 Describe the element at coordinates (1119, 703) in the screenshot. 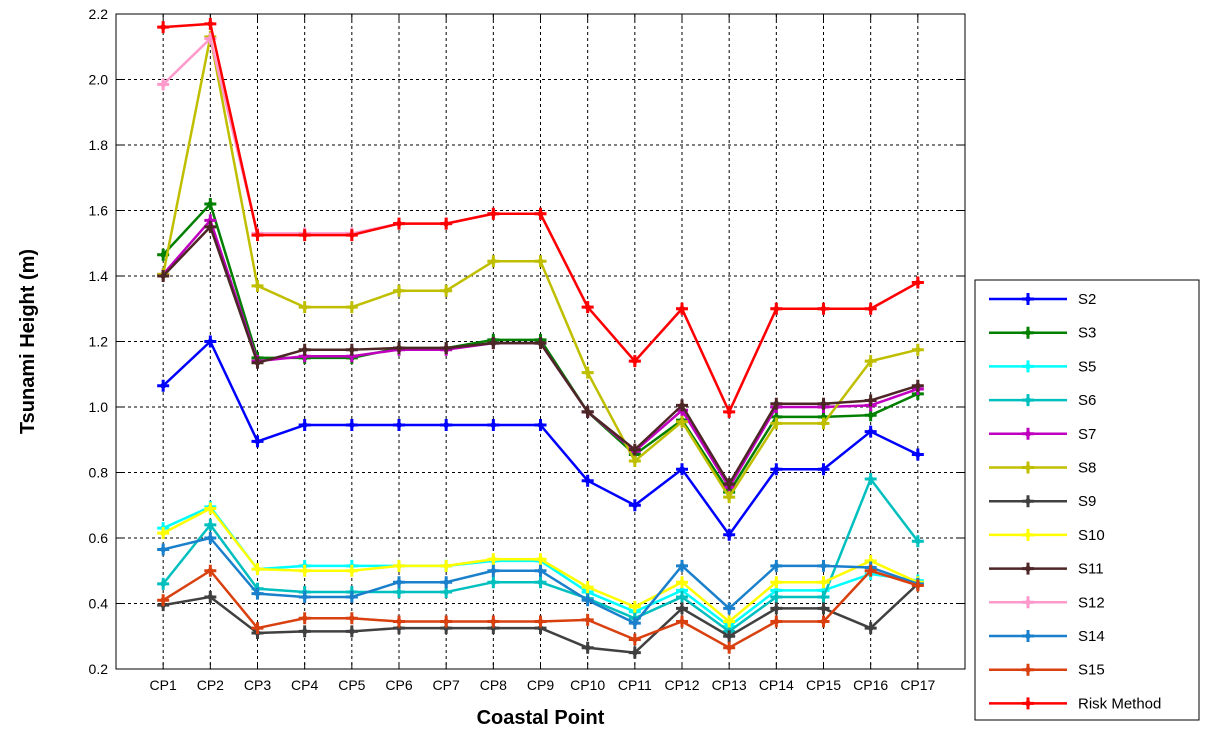

I see `legend-label: Risk Method` at that location.